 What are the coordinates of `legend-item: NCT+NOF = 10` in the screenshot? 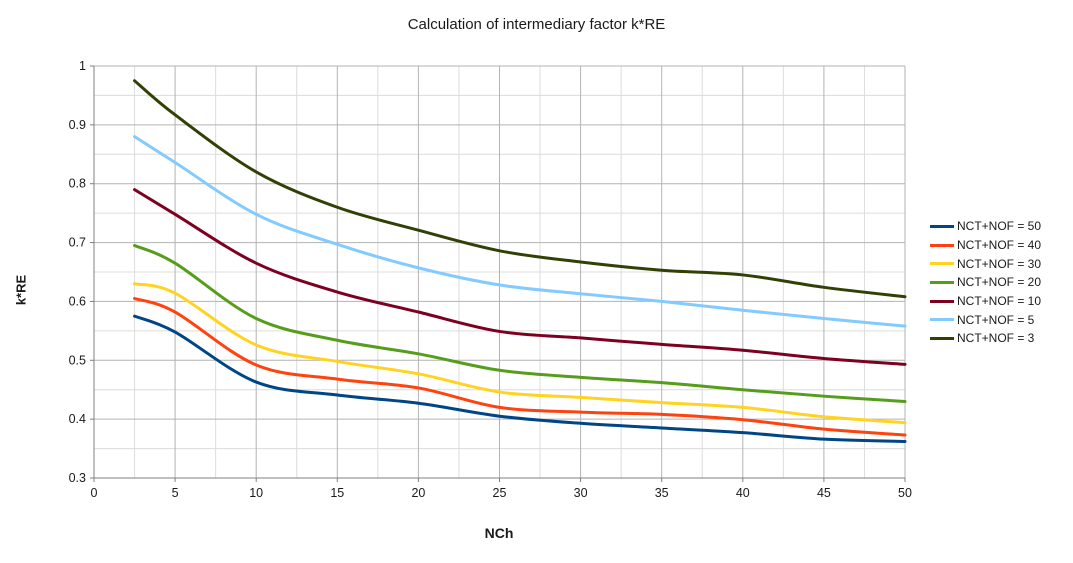 It's located at (985, 301).